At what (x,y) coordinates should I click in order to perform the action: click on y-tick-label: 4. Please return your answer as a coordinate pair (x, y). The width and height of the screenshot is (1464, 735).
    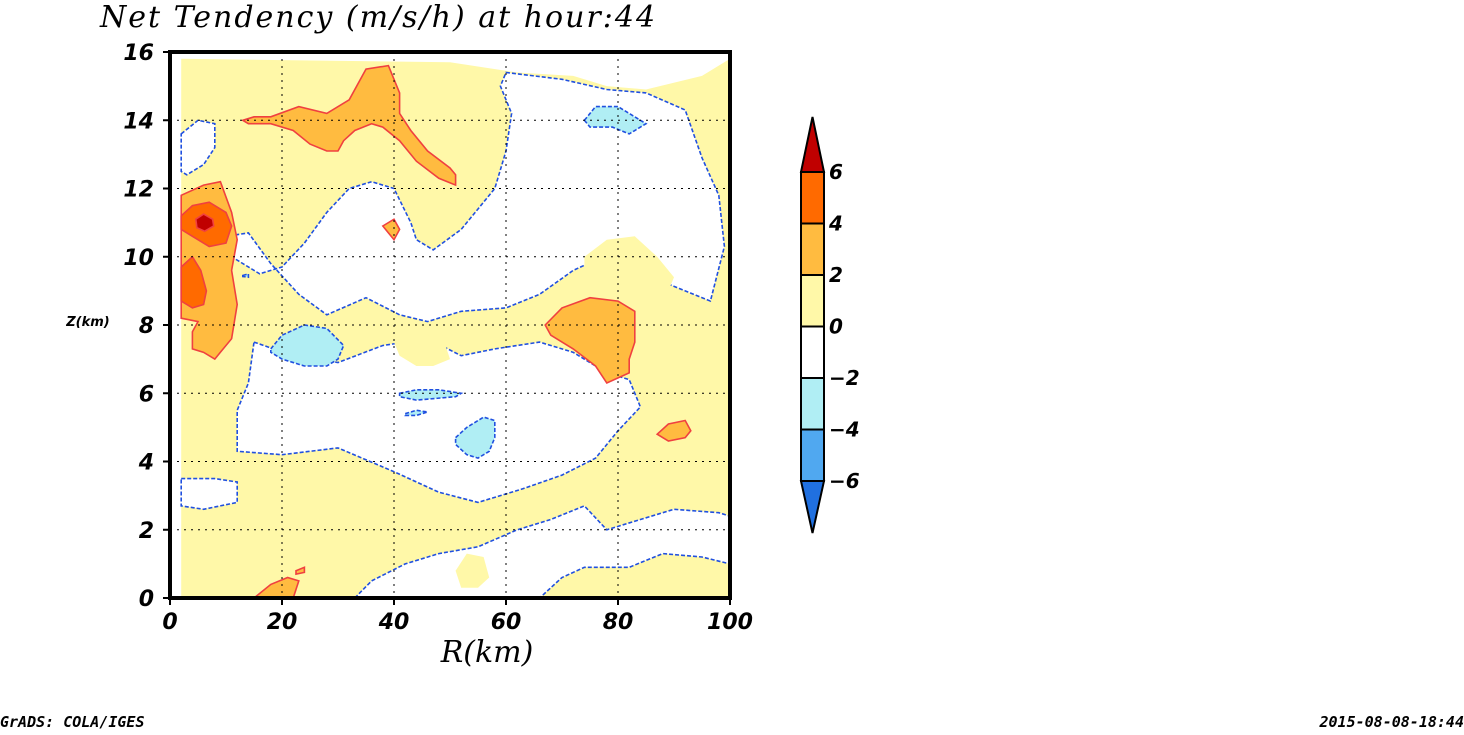
    Looking at the image, I should click on (146, 463).